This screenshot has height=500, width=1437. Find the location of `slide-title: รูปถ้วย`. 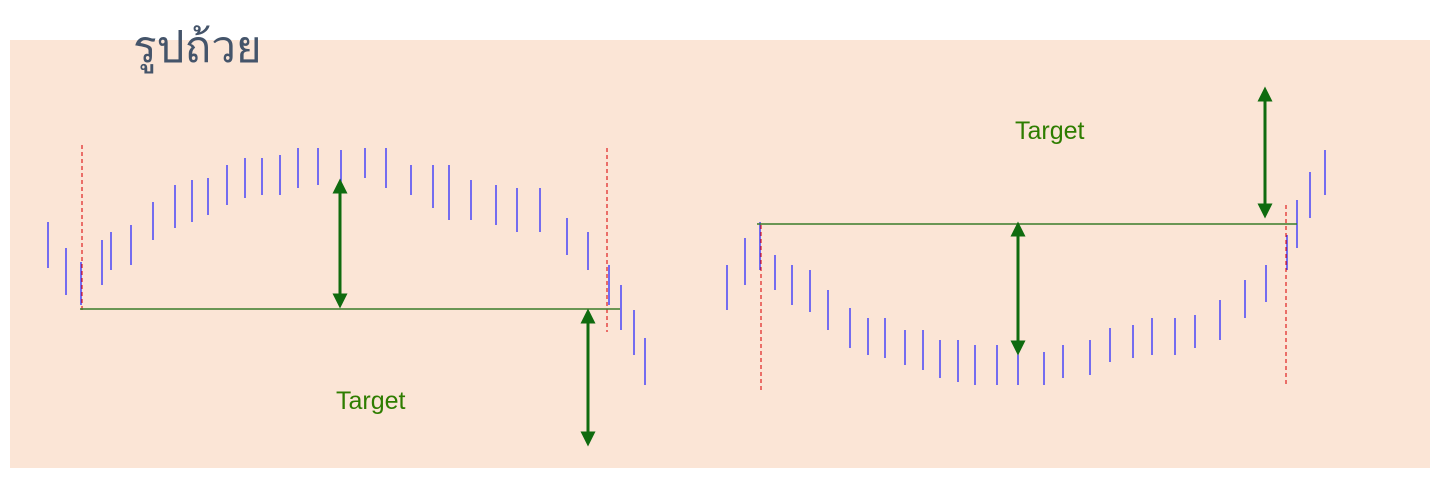

slide-title: รูปถ้วย is located at coordinates (197, 48).